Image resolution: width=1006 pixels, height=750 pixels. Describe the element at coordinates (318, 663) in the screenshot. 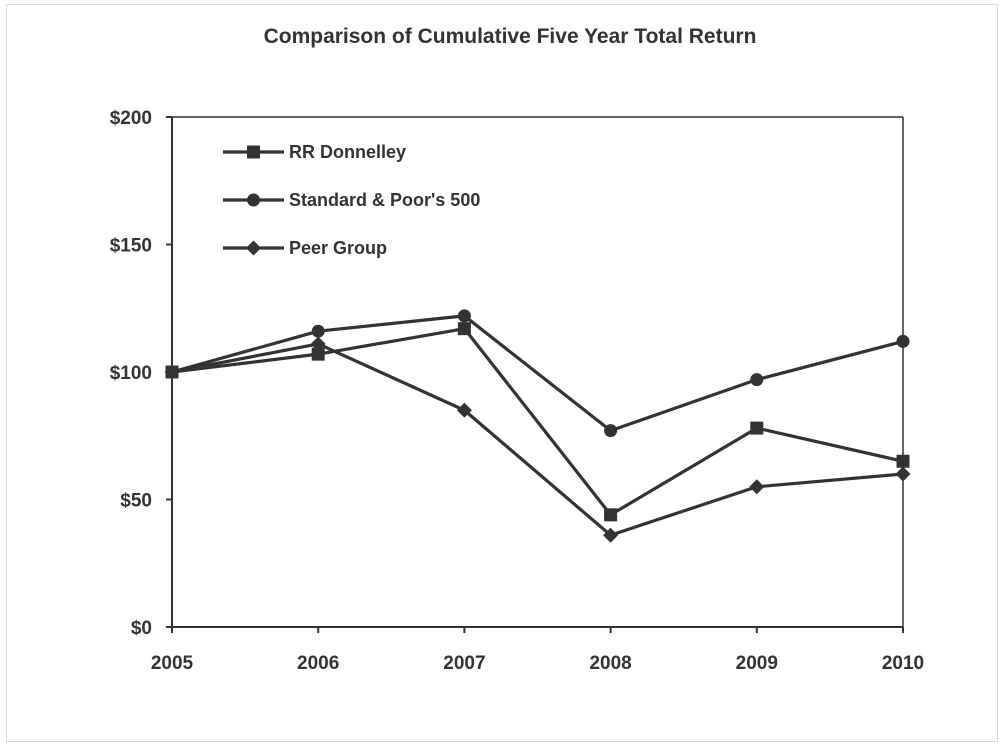

I see `x-tick-label: 2006` at that location.